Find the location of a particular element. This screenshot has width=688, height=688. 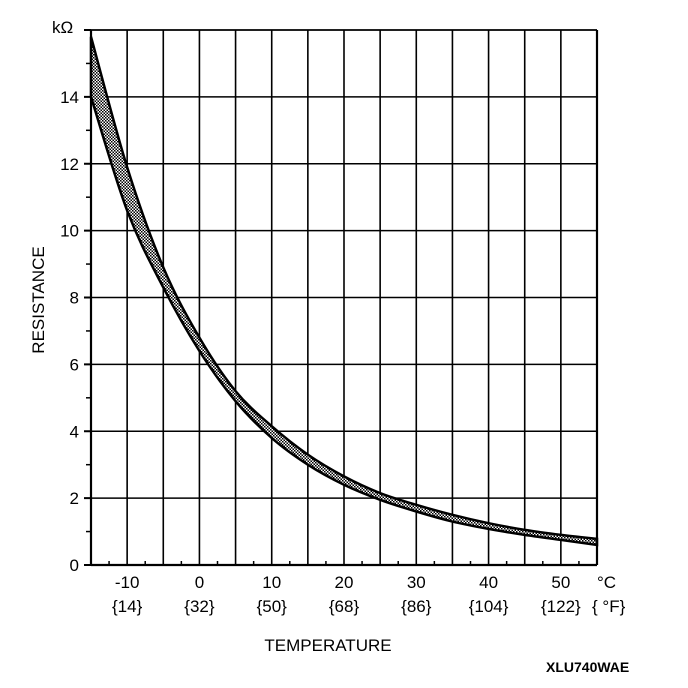

x-tick-label-celsius: 50 is located at coordinates (560, 582).